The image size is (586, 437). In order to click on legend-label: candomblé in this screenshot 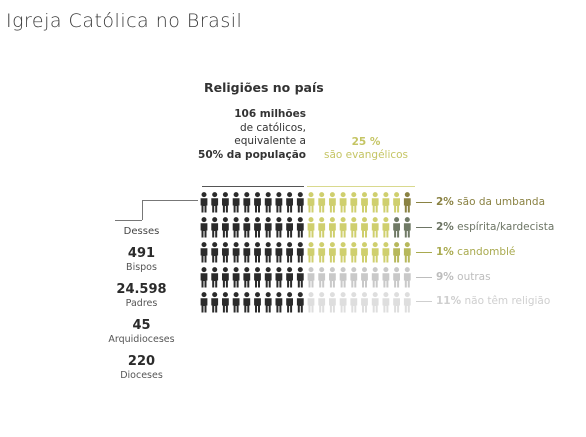, I will do `click(484, 252)`.